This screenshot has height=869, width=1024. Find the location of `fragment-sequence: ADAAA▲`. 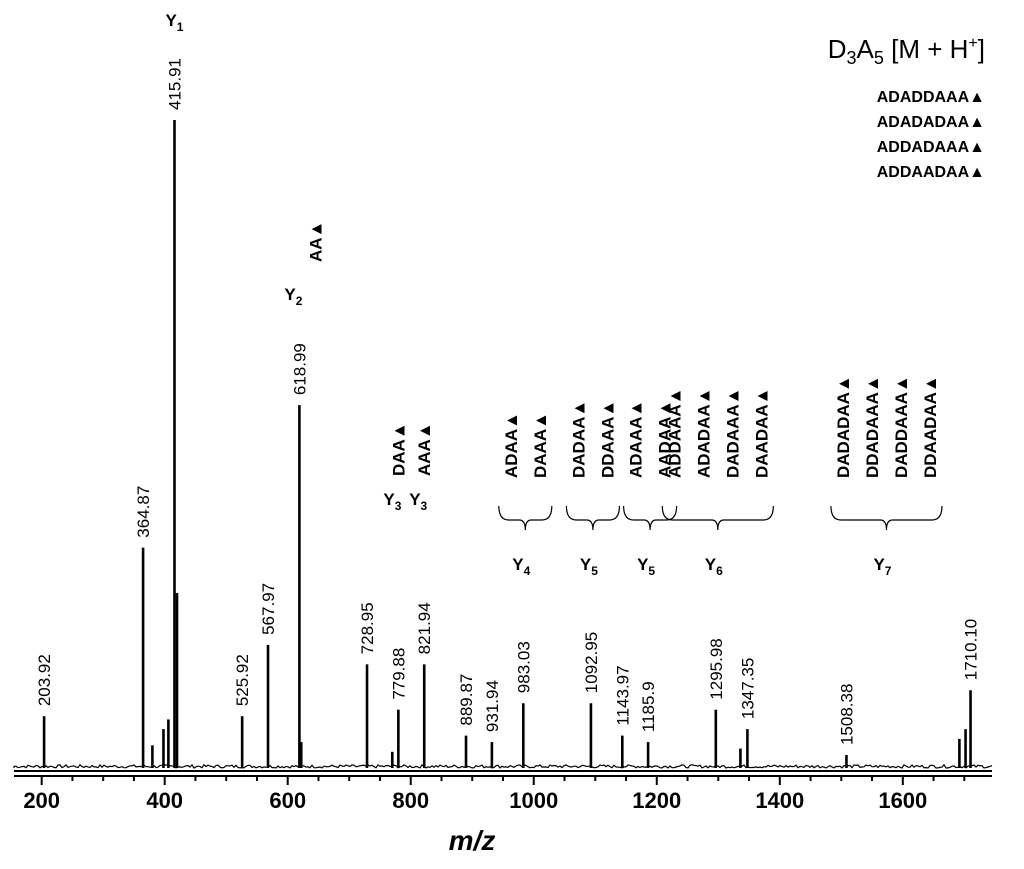

fragment-sequence: ADAAA▲ is located at coordinates (636, 439).